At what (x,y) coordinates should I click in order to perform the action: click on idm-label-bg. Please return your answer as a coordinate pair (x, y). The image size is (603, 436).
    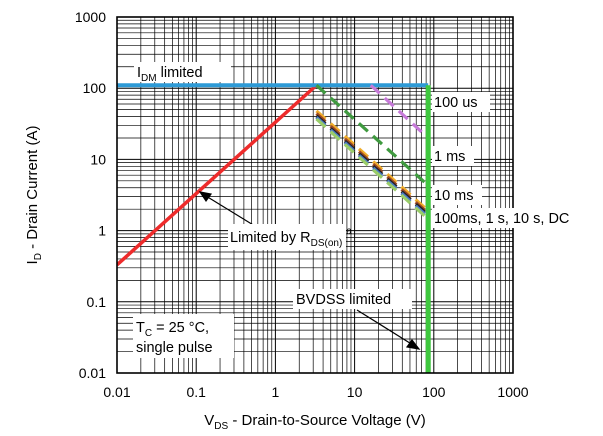
    Looking at the image, I should click on (182, 72).